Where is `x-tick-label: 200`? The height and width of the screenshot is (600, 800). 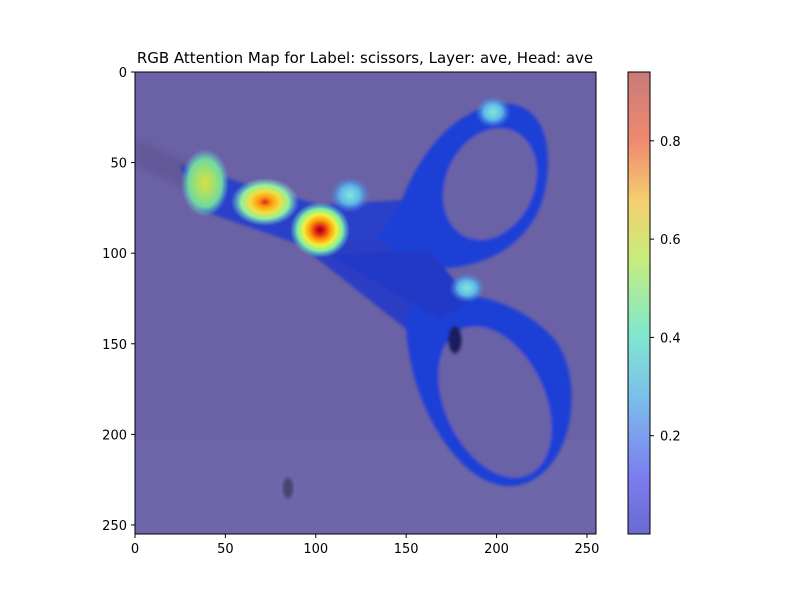 x-tick-label: 200 is located at coordinates (496, 549).